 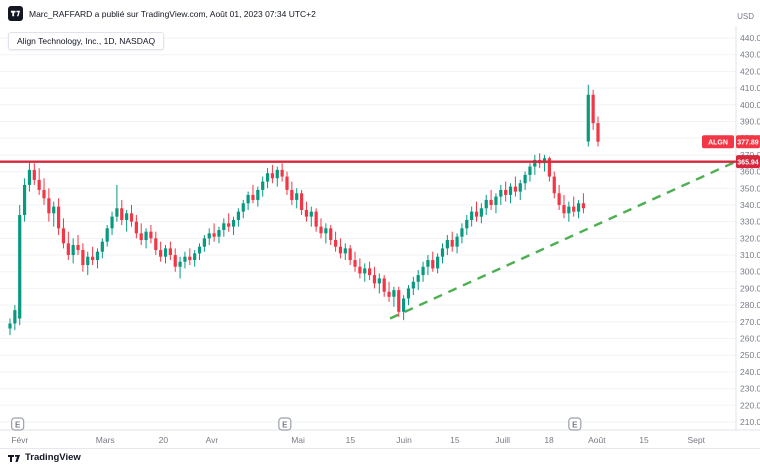 I want to click on svg-text: Sept, so click(x=697, y=440).